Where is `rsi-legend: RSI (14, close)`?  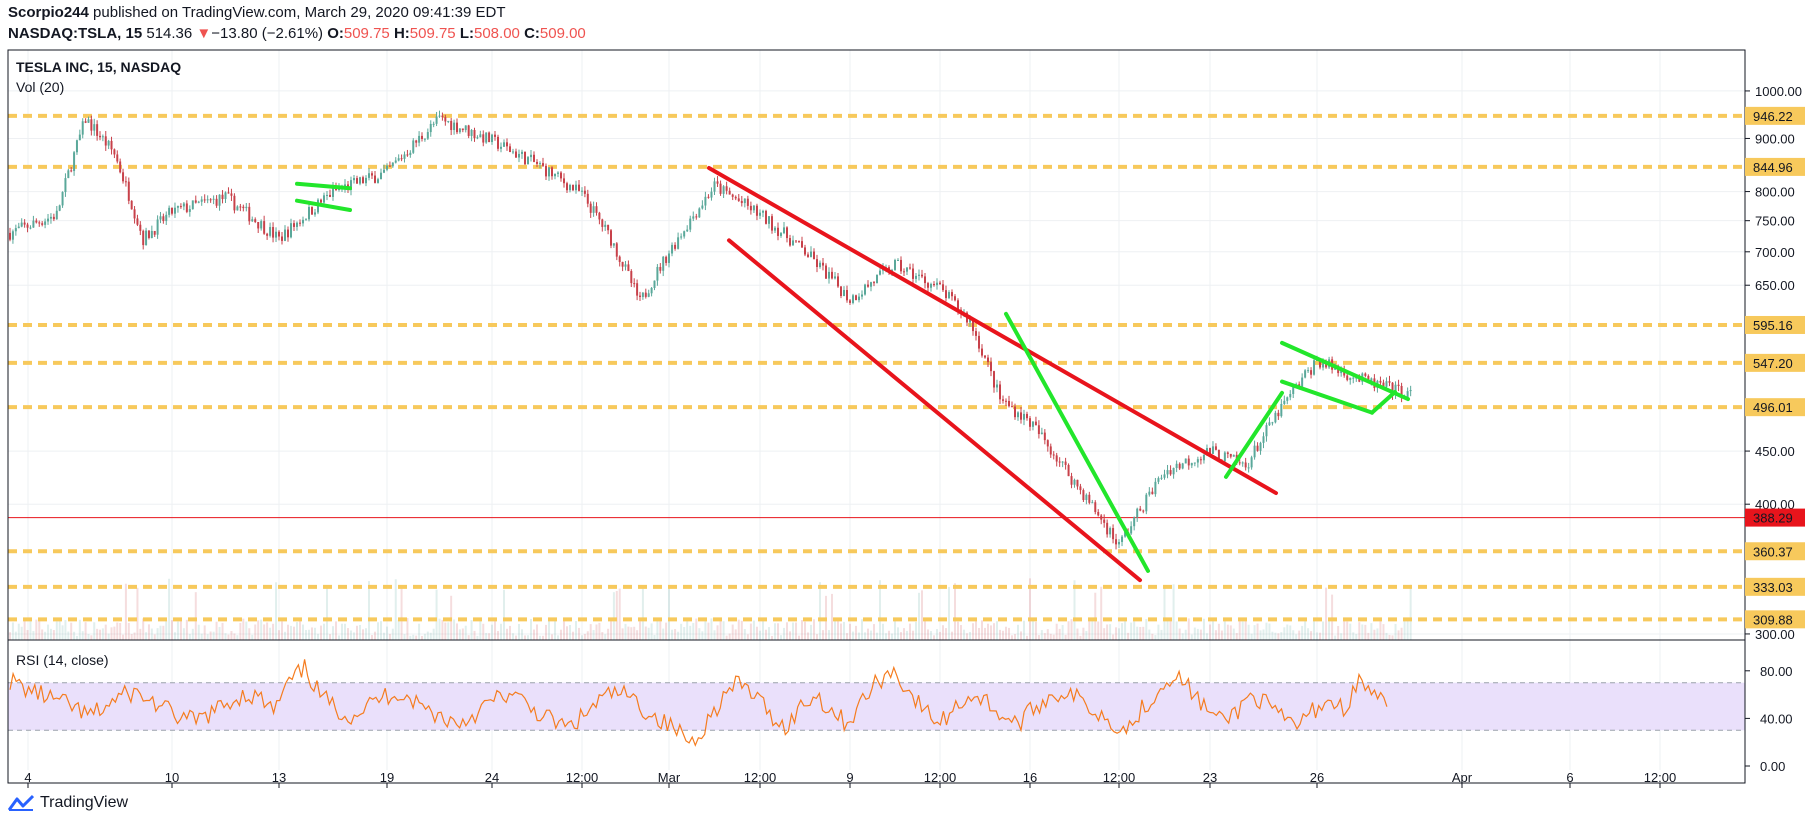 rsi-legend: RSI (14, close) is located at coordinates (62, 660).